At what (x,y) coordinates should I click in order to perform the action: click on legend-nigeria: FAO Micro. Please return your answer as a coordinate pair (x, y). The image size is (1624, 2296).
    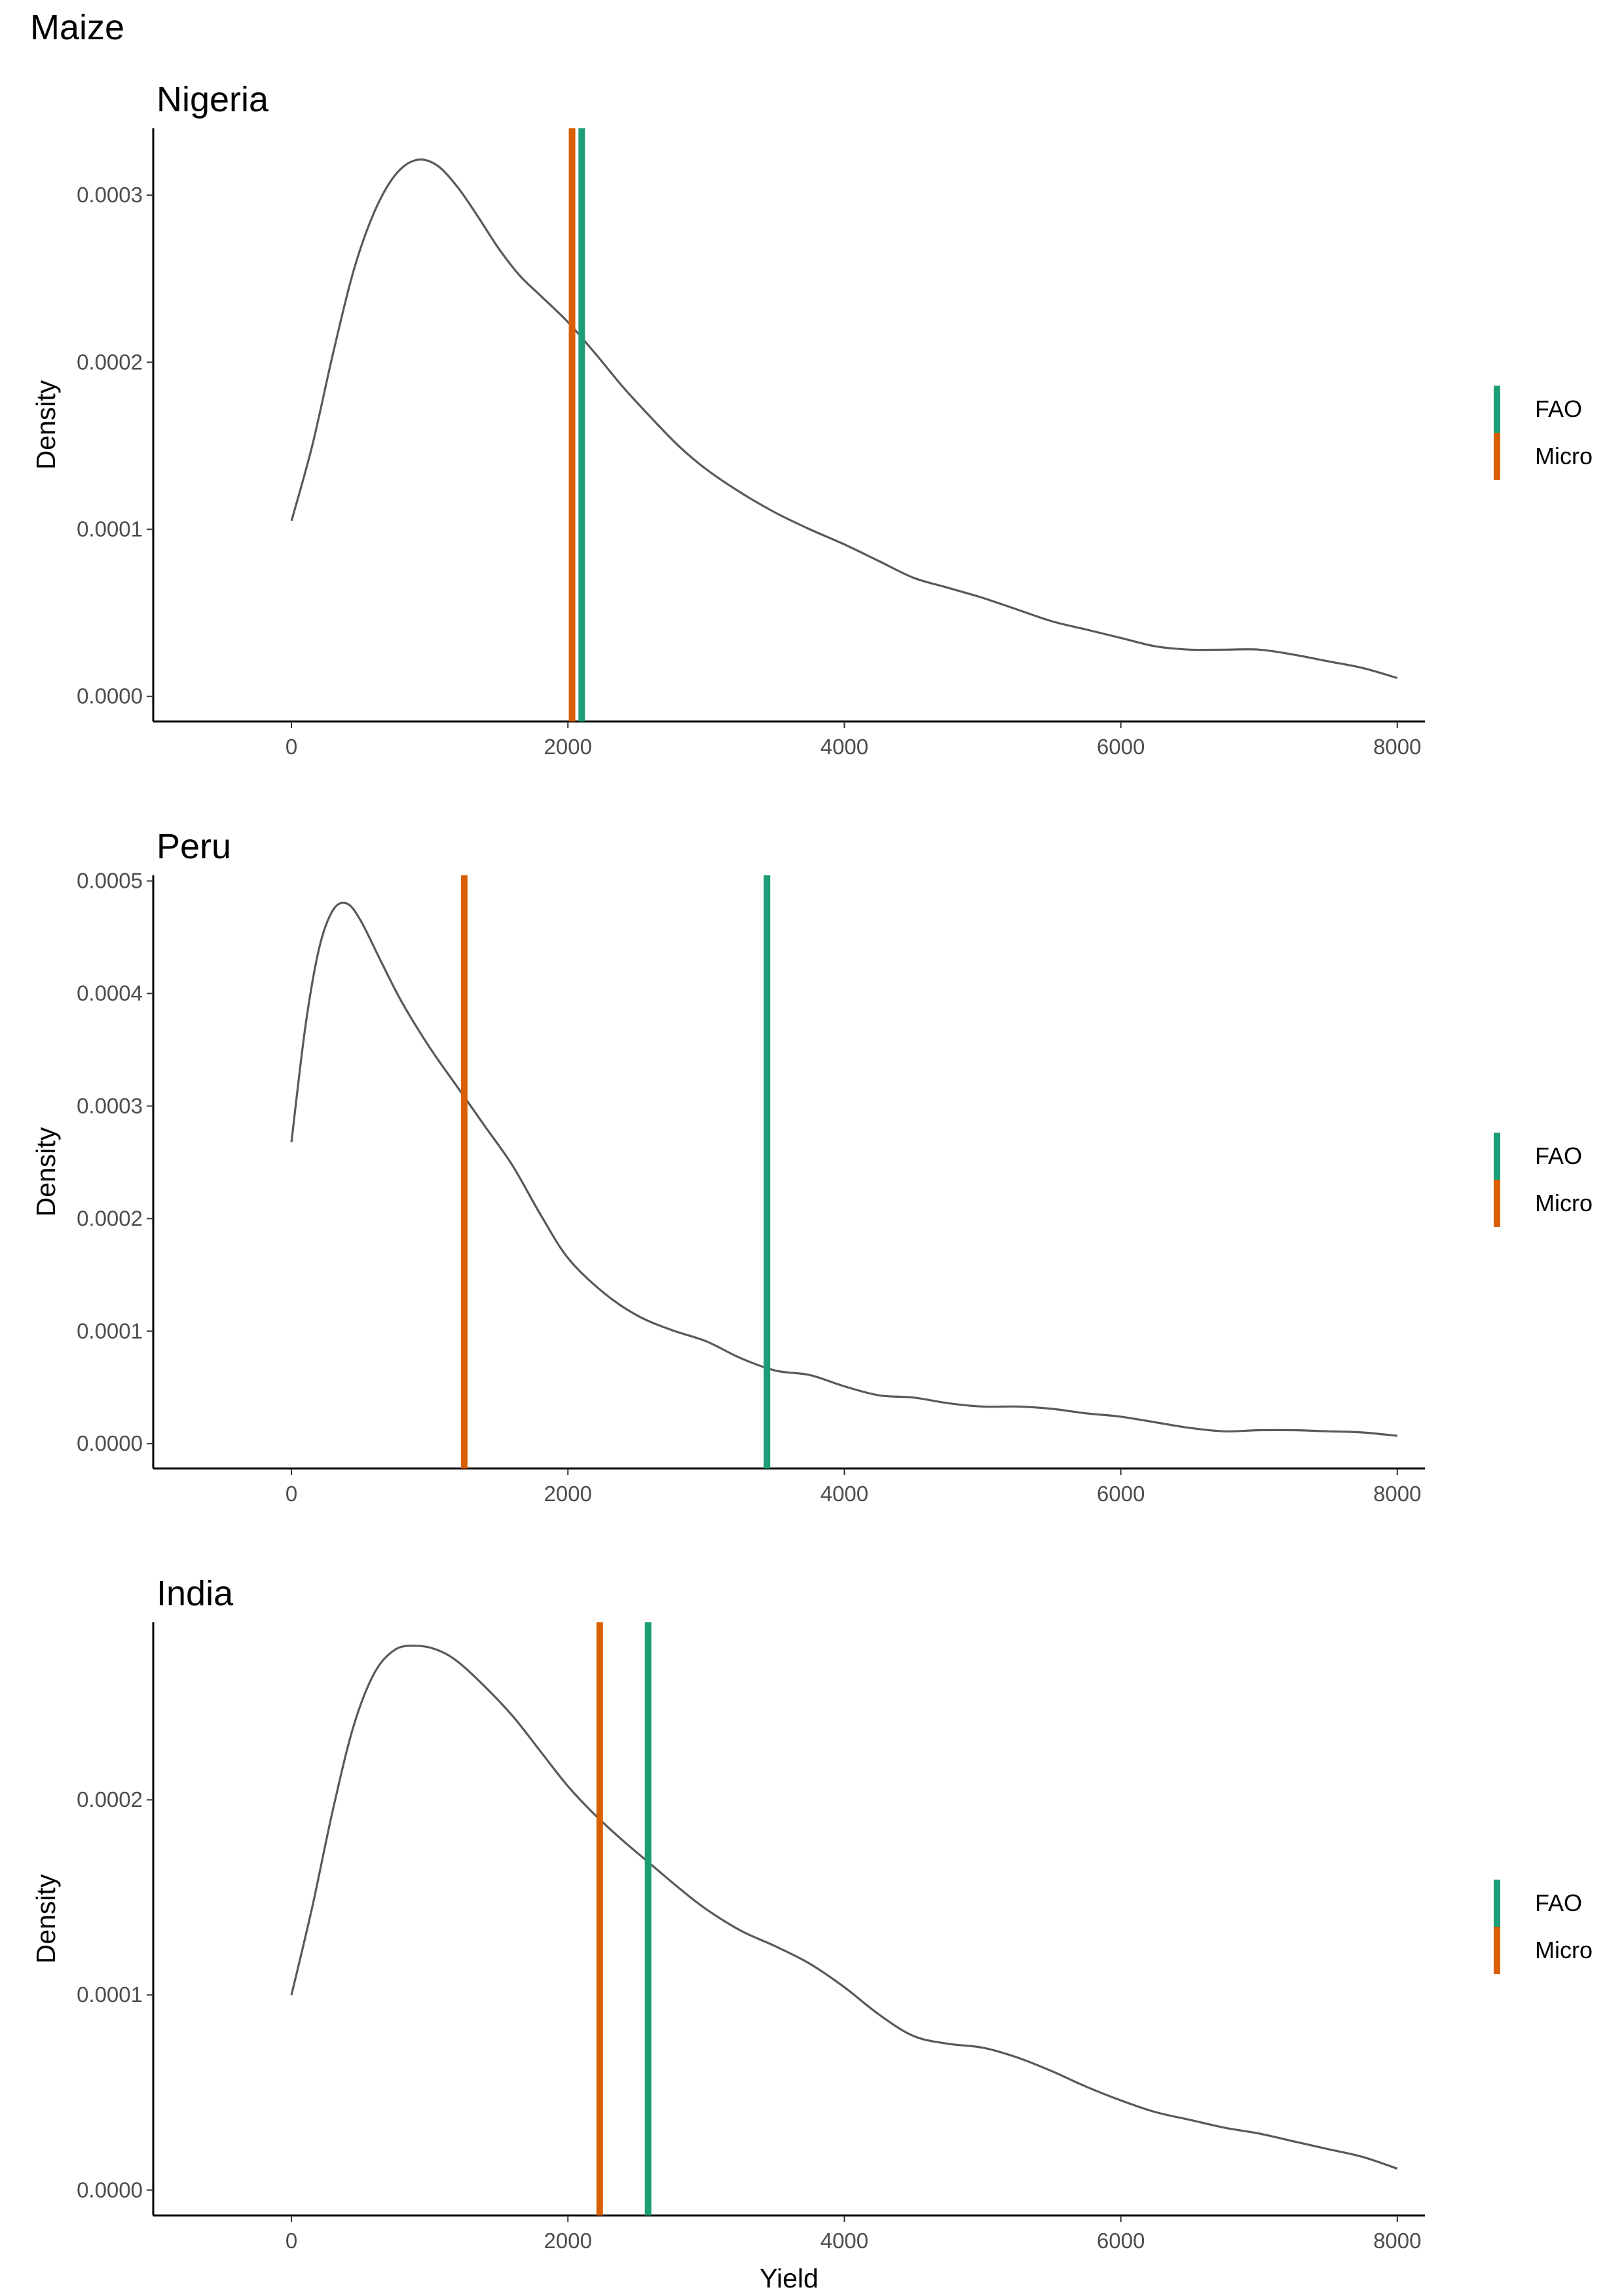
    Looking at the image, I should click on (1543, 433).